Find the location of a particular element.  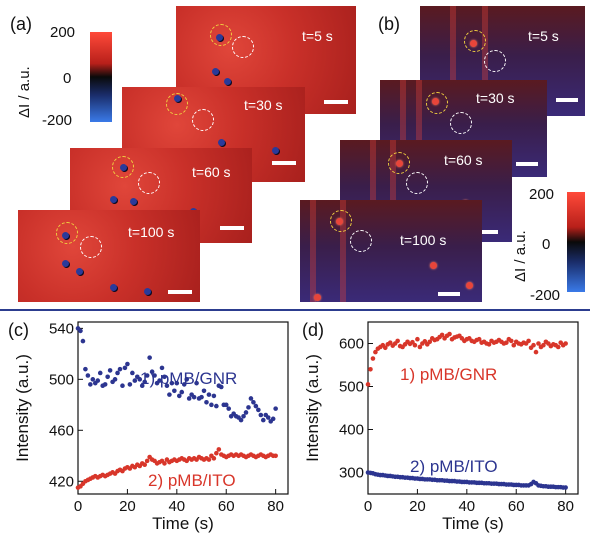

panel-label-c: (c) is located at coordinates (18, 330).